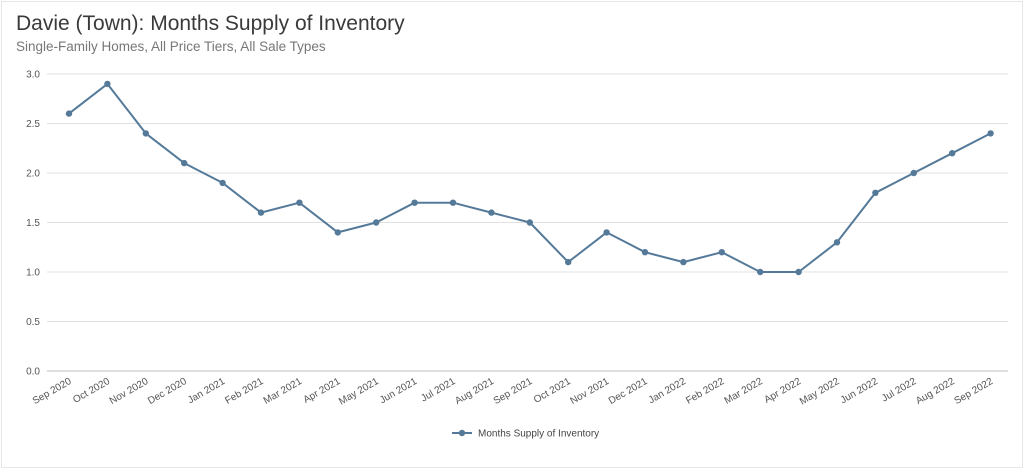  I want to click on x-tick-label: May 2021, so click(359, 392).